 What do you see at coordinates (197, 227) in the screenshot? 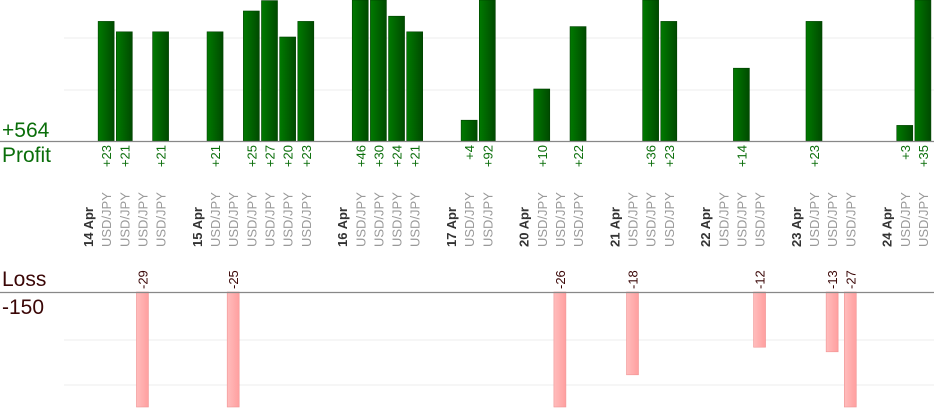
I see `date-label: 15 Apr` at bounding box center [197, 227].